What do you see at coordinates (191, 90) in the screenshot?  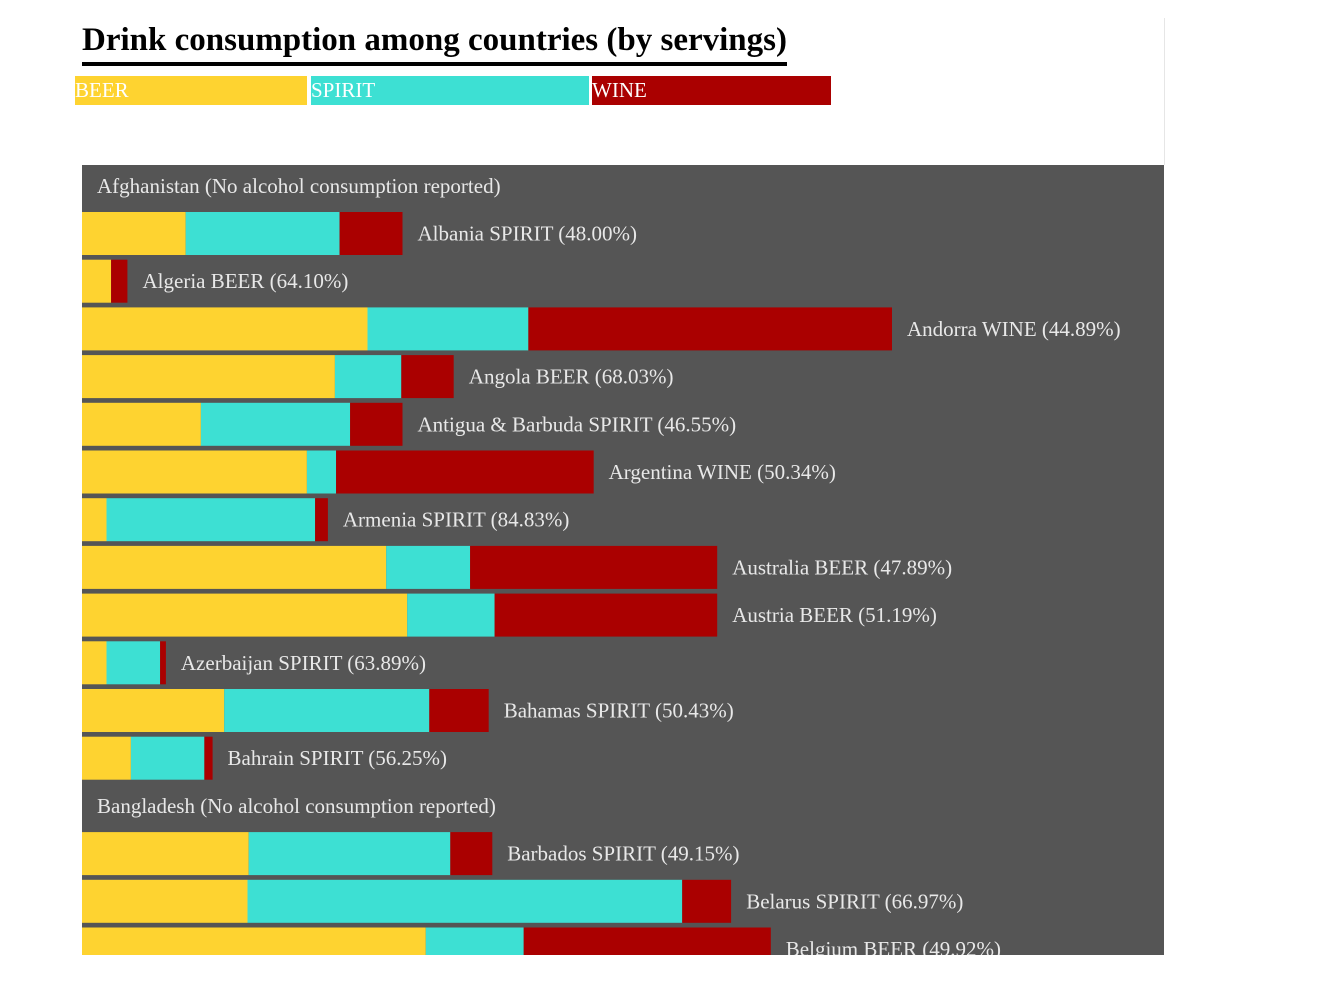 I see `legend-item-beer: BEER` at bounding box center [191, 90].